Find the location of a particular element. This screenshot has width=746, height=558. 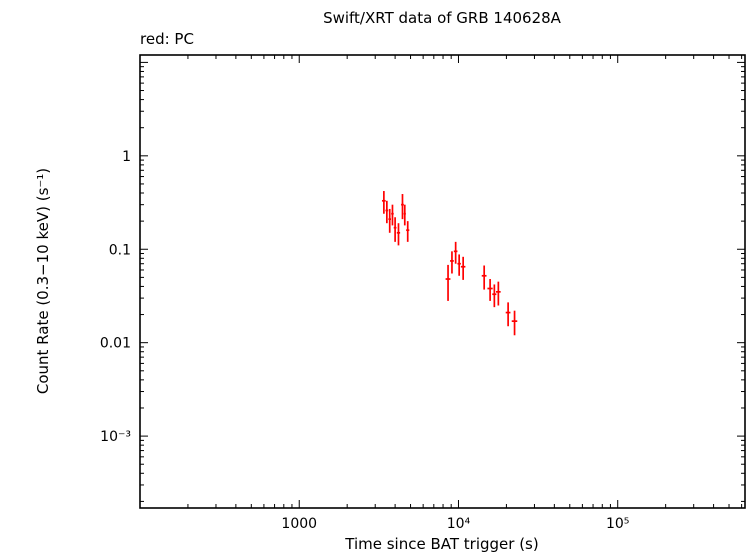

y-tick-label: 1 is located at coordinates (126, 157).